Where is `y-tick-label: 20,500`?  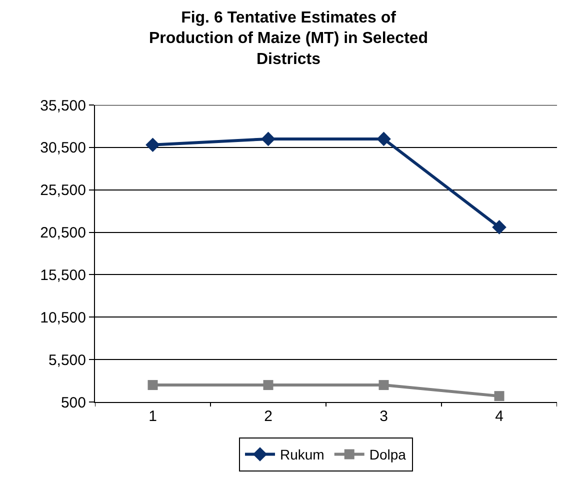 y-tick-label: 20,500 is located at coordinates (63, 233).